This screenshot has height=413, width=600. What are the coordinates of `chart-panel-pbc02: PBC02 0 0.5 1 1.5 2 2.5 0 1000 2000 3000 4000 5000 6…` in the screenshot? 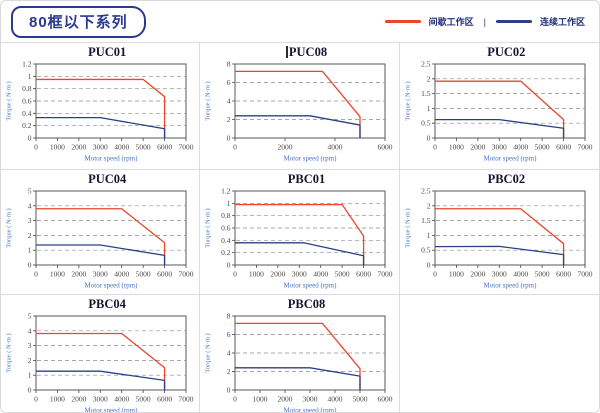 It's located at (499, 232).